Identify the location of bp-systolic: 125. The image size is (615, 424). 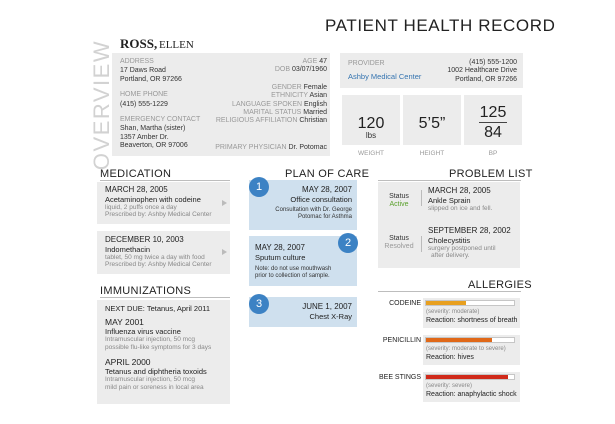
(493, 112).